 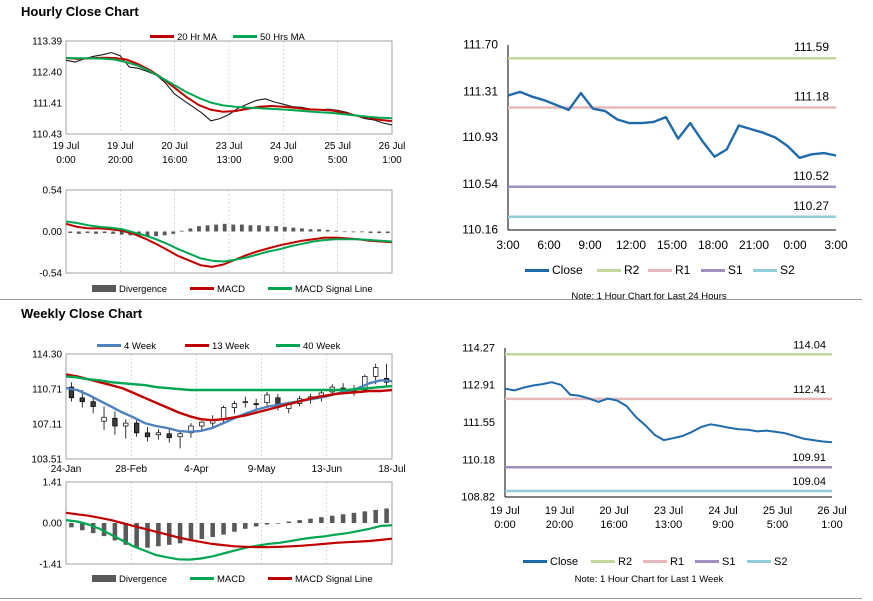 I want to click on legend-item-label: Close, so click(x=564, y=562).